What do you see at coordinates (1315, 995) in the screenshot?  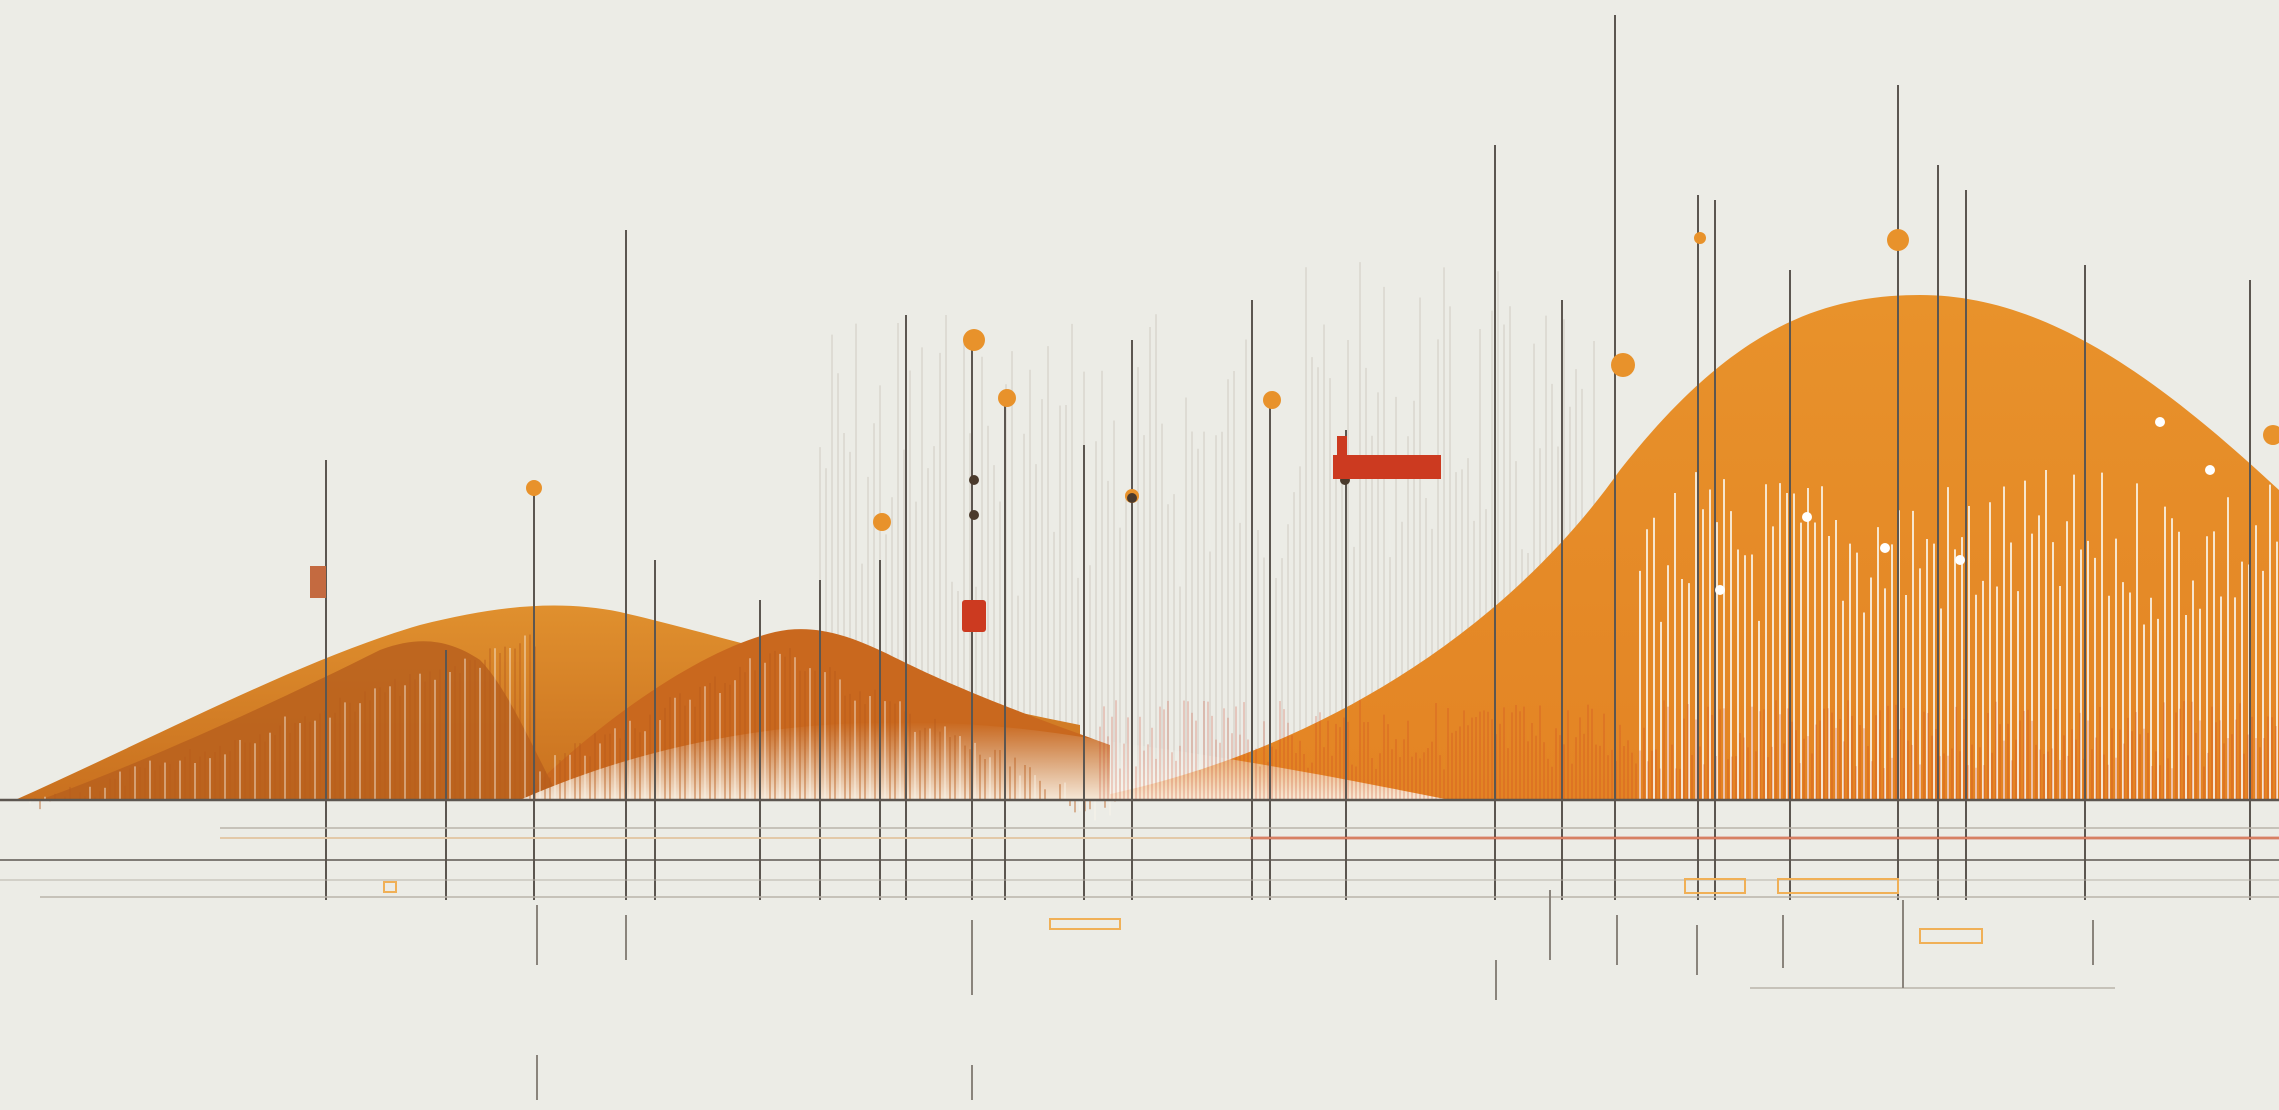 I see `bottom-tick-marks` at bounding box center [1315, 995].